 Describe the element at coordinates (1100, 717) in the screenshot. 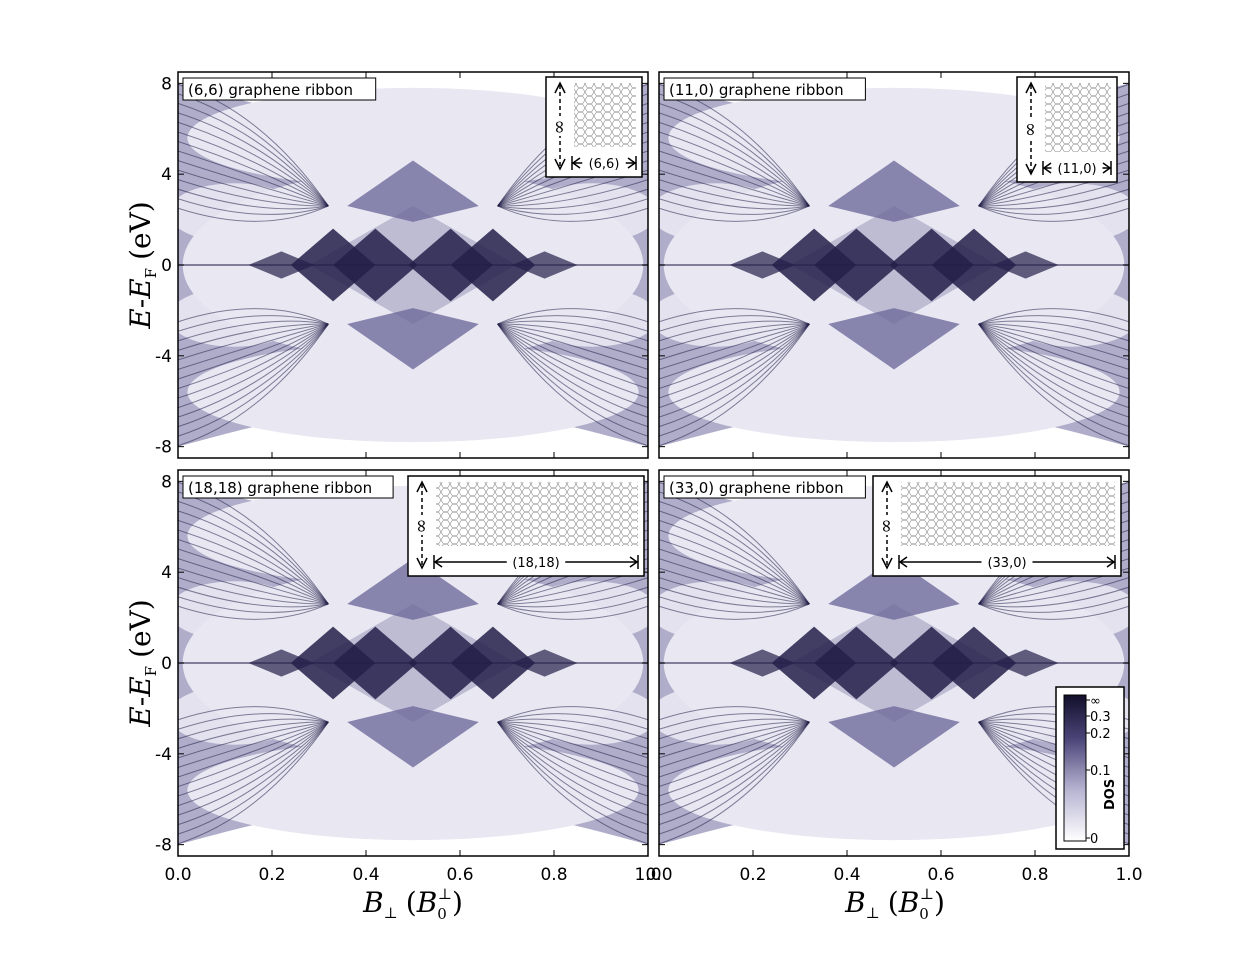

I see `colorbar-tick-label: 0.3` at that location.